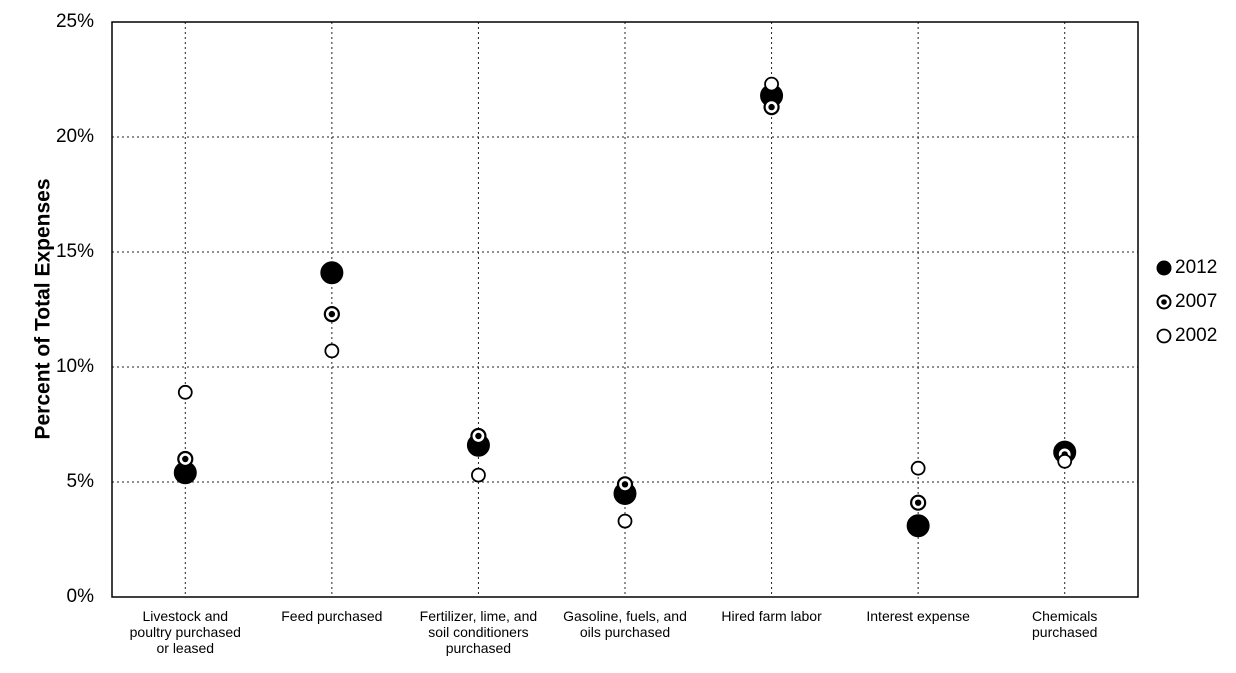  Describe the element at coordinates (75, 309) in the screenshot. I see `y-axis-tick-labels: 0% 5% 10% 15% 20% 25%` at that location.